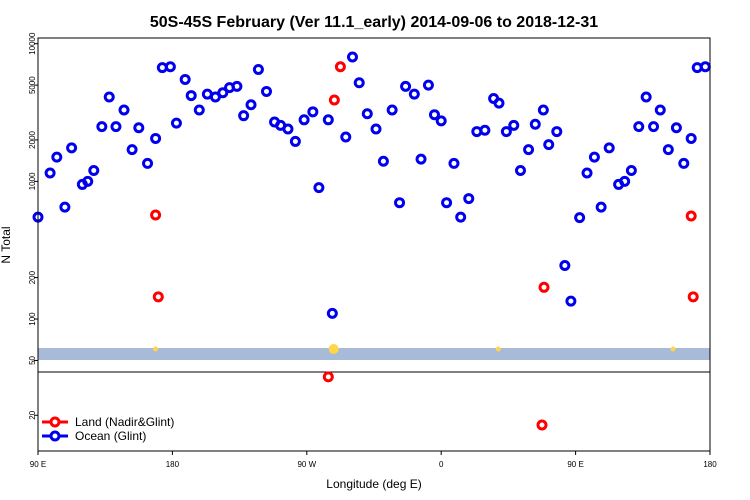 The image size is (750, 500). Describe the element at coordinates (710, 464) in the screenshot. I see `x-tick-label: 180` at that location.